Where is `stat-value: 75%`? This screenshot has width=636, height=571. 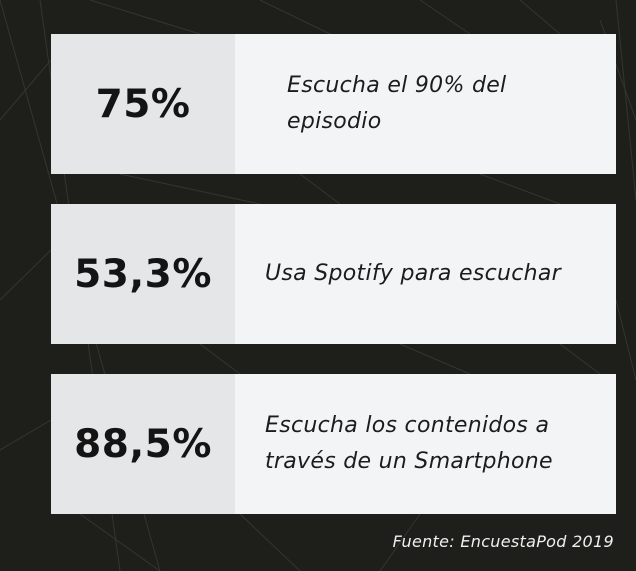
stat-value: 75% is located at coordinates (143, 104).